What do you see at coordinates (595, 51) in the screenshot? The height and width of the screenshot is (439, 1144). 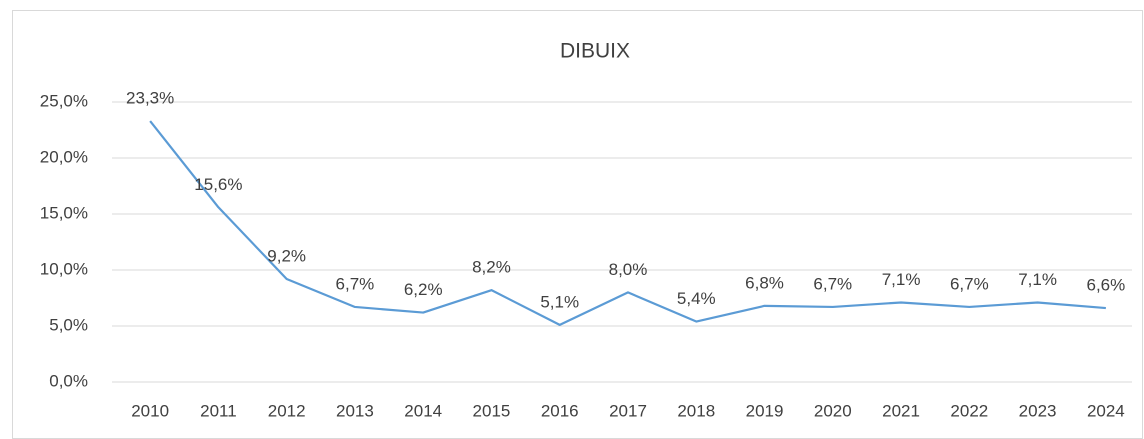 I see `chart-title: DIBUIX` at bounding box center [595, 51].